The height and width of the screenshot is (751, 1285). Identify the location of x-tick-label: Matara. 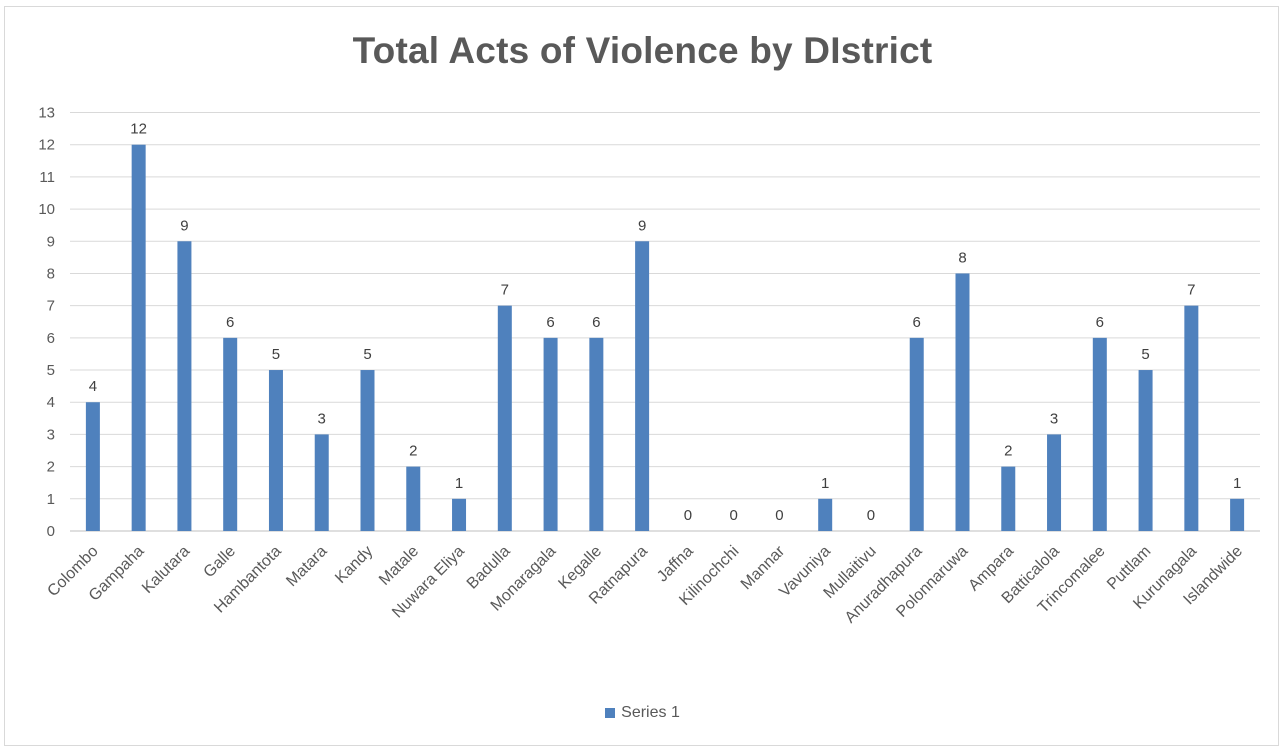
(306, 566).